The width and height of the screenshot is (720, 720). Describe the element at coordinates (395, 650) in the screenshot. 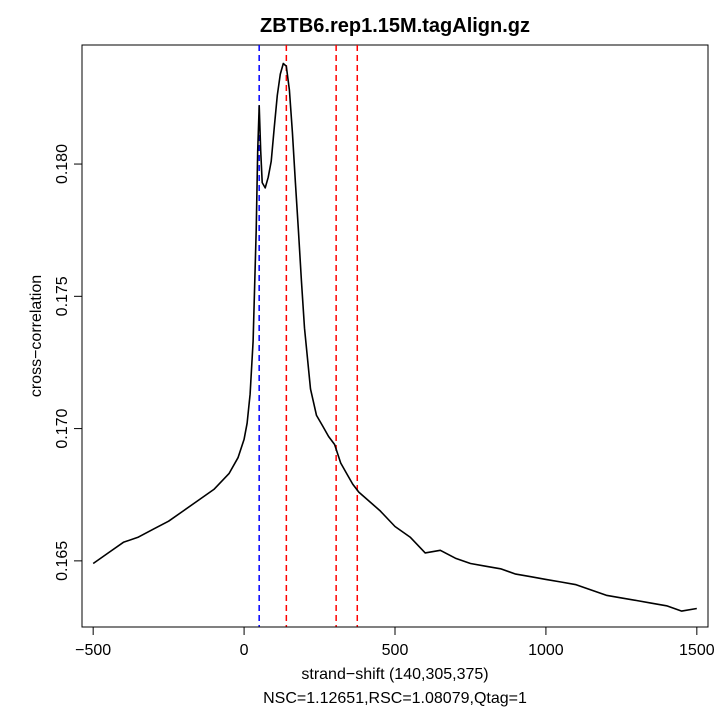

I see `x-tick-label: 500` at that location.